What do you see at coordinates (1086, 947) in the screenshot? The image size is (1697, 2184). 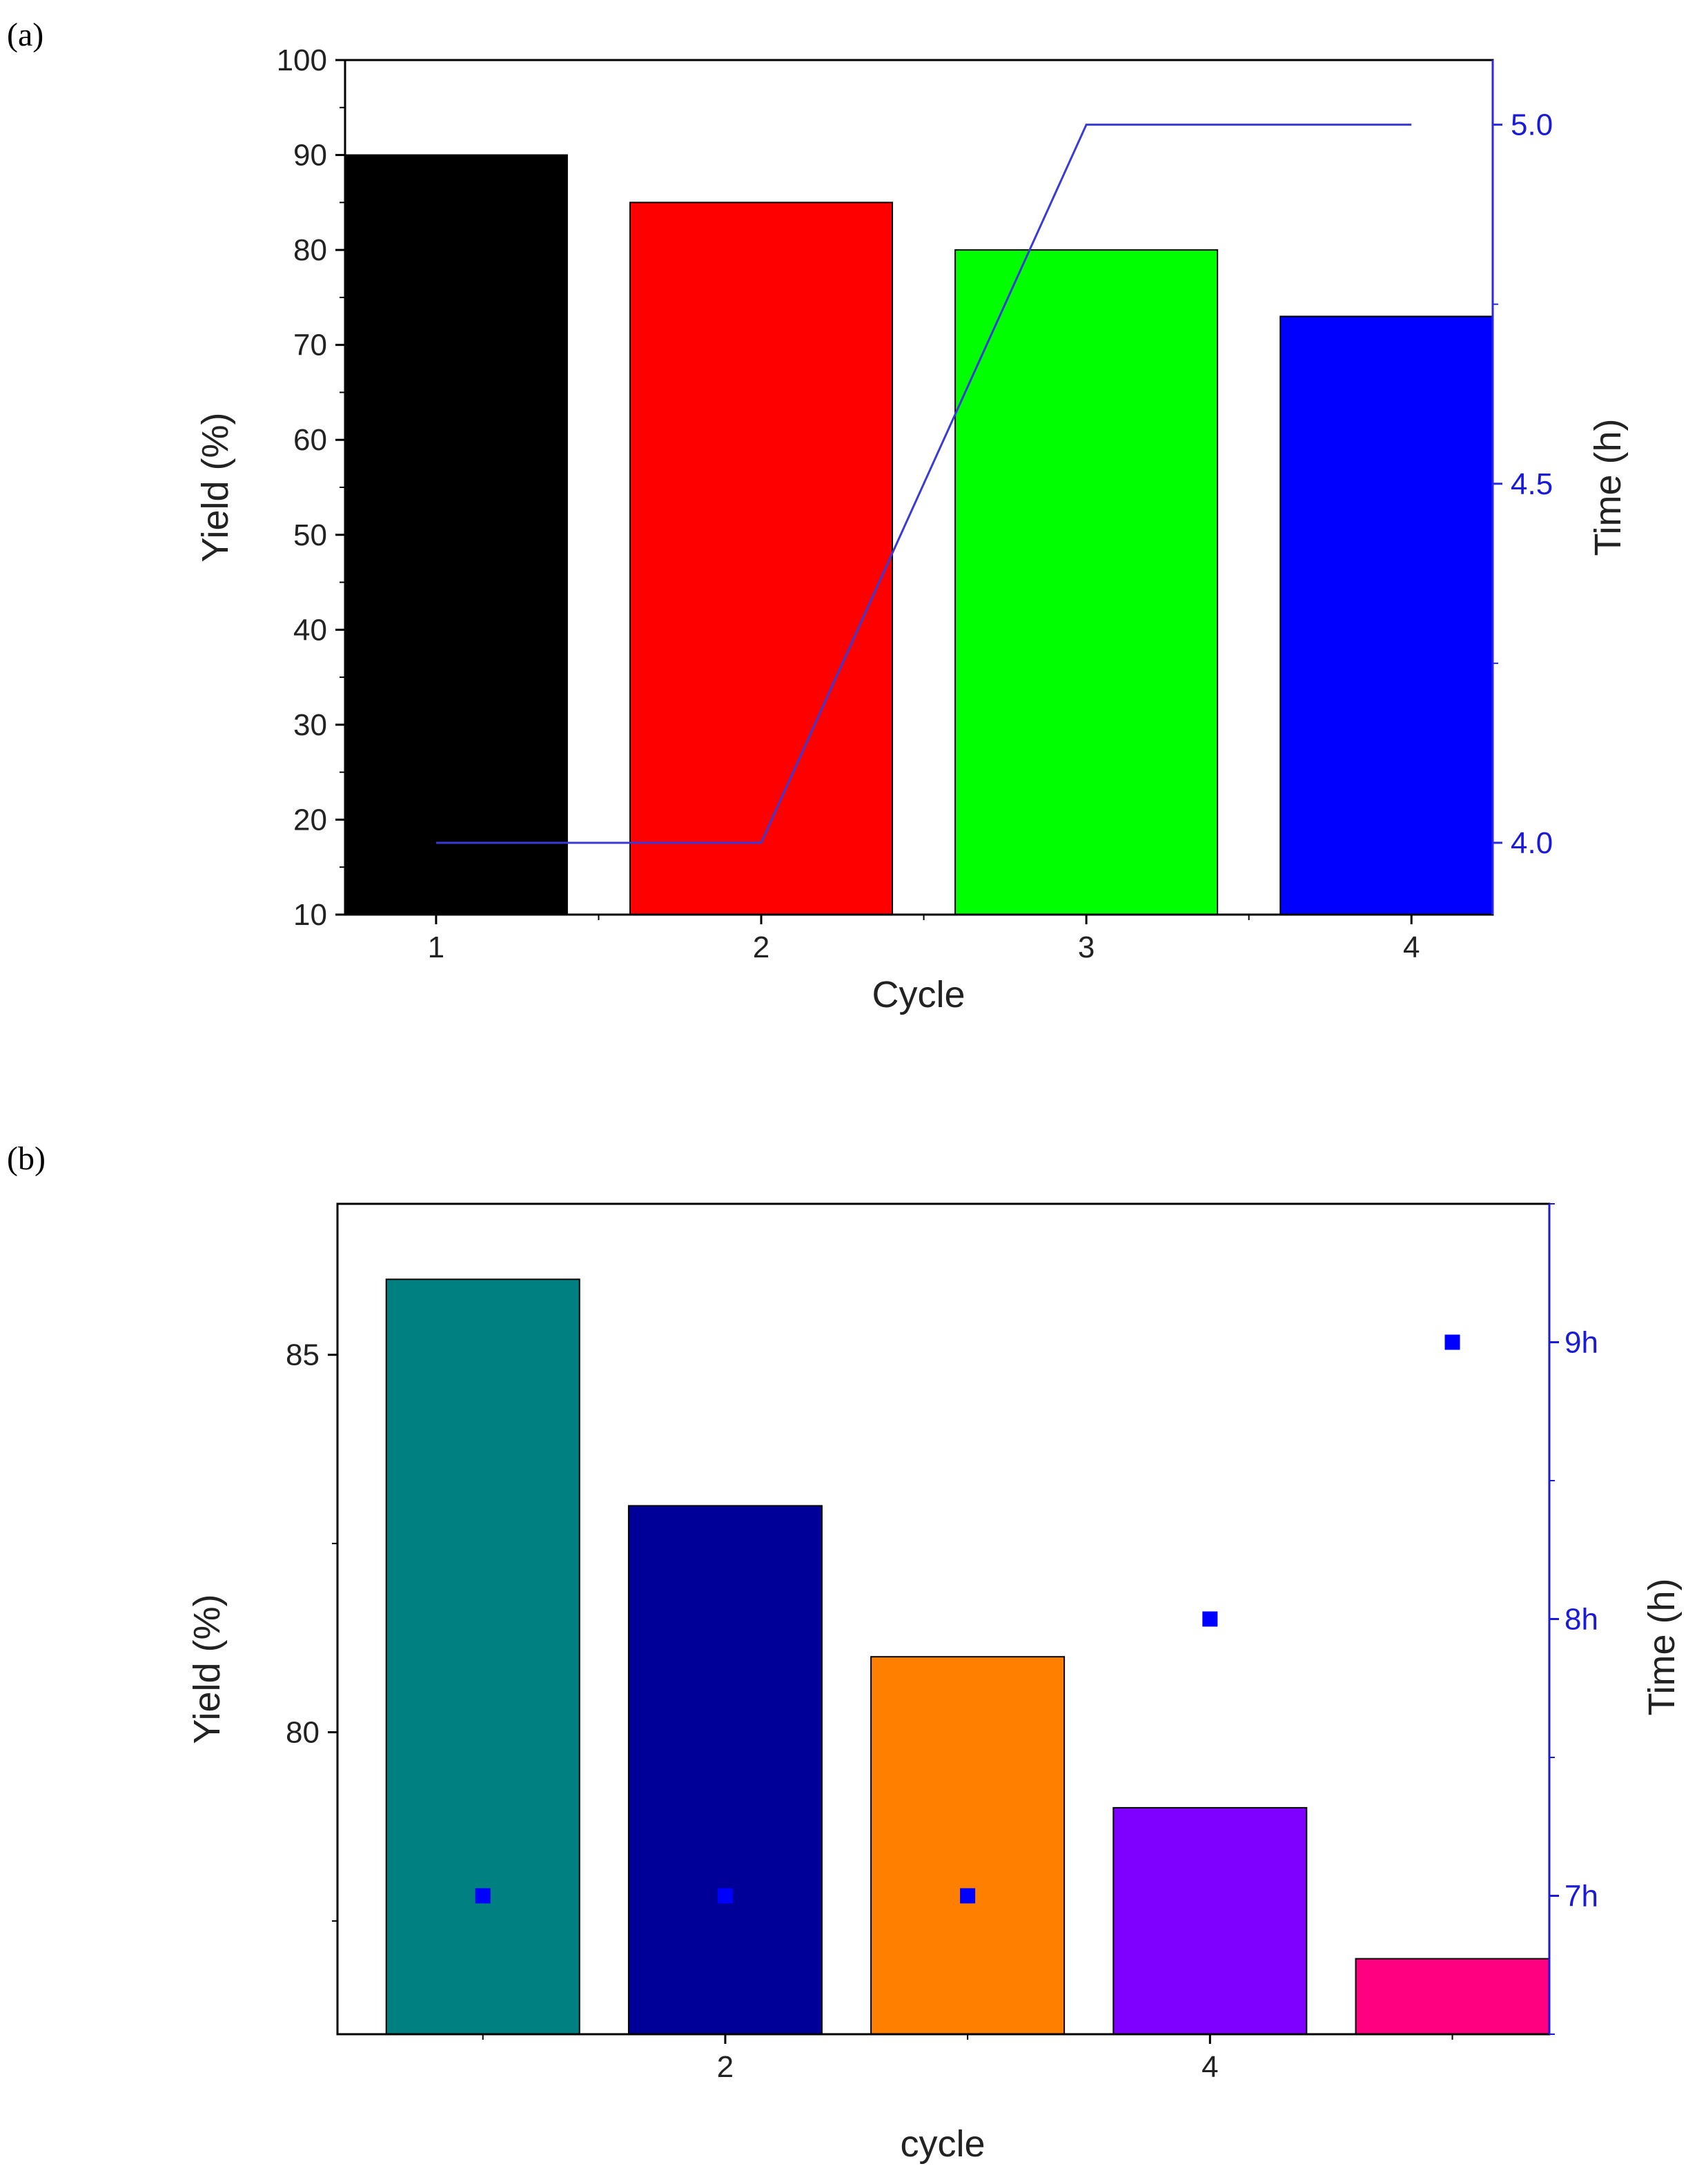 I see `x-tick-label: 3` at bounding box center [1086, 947].